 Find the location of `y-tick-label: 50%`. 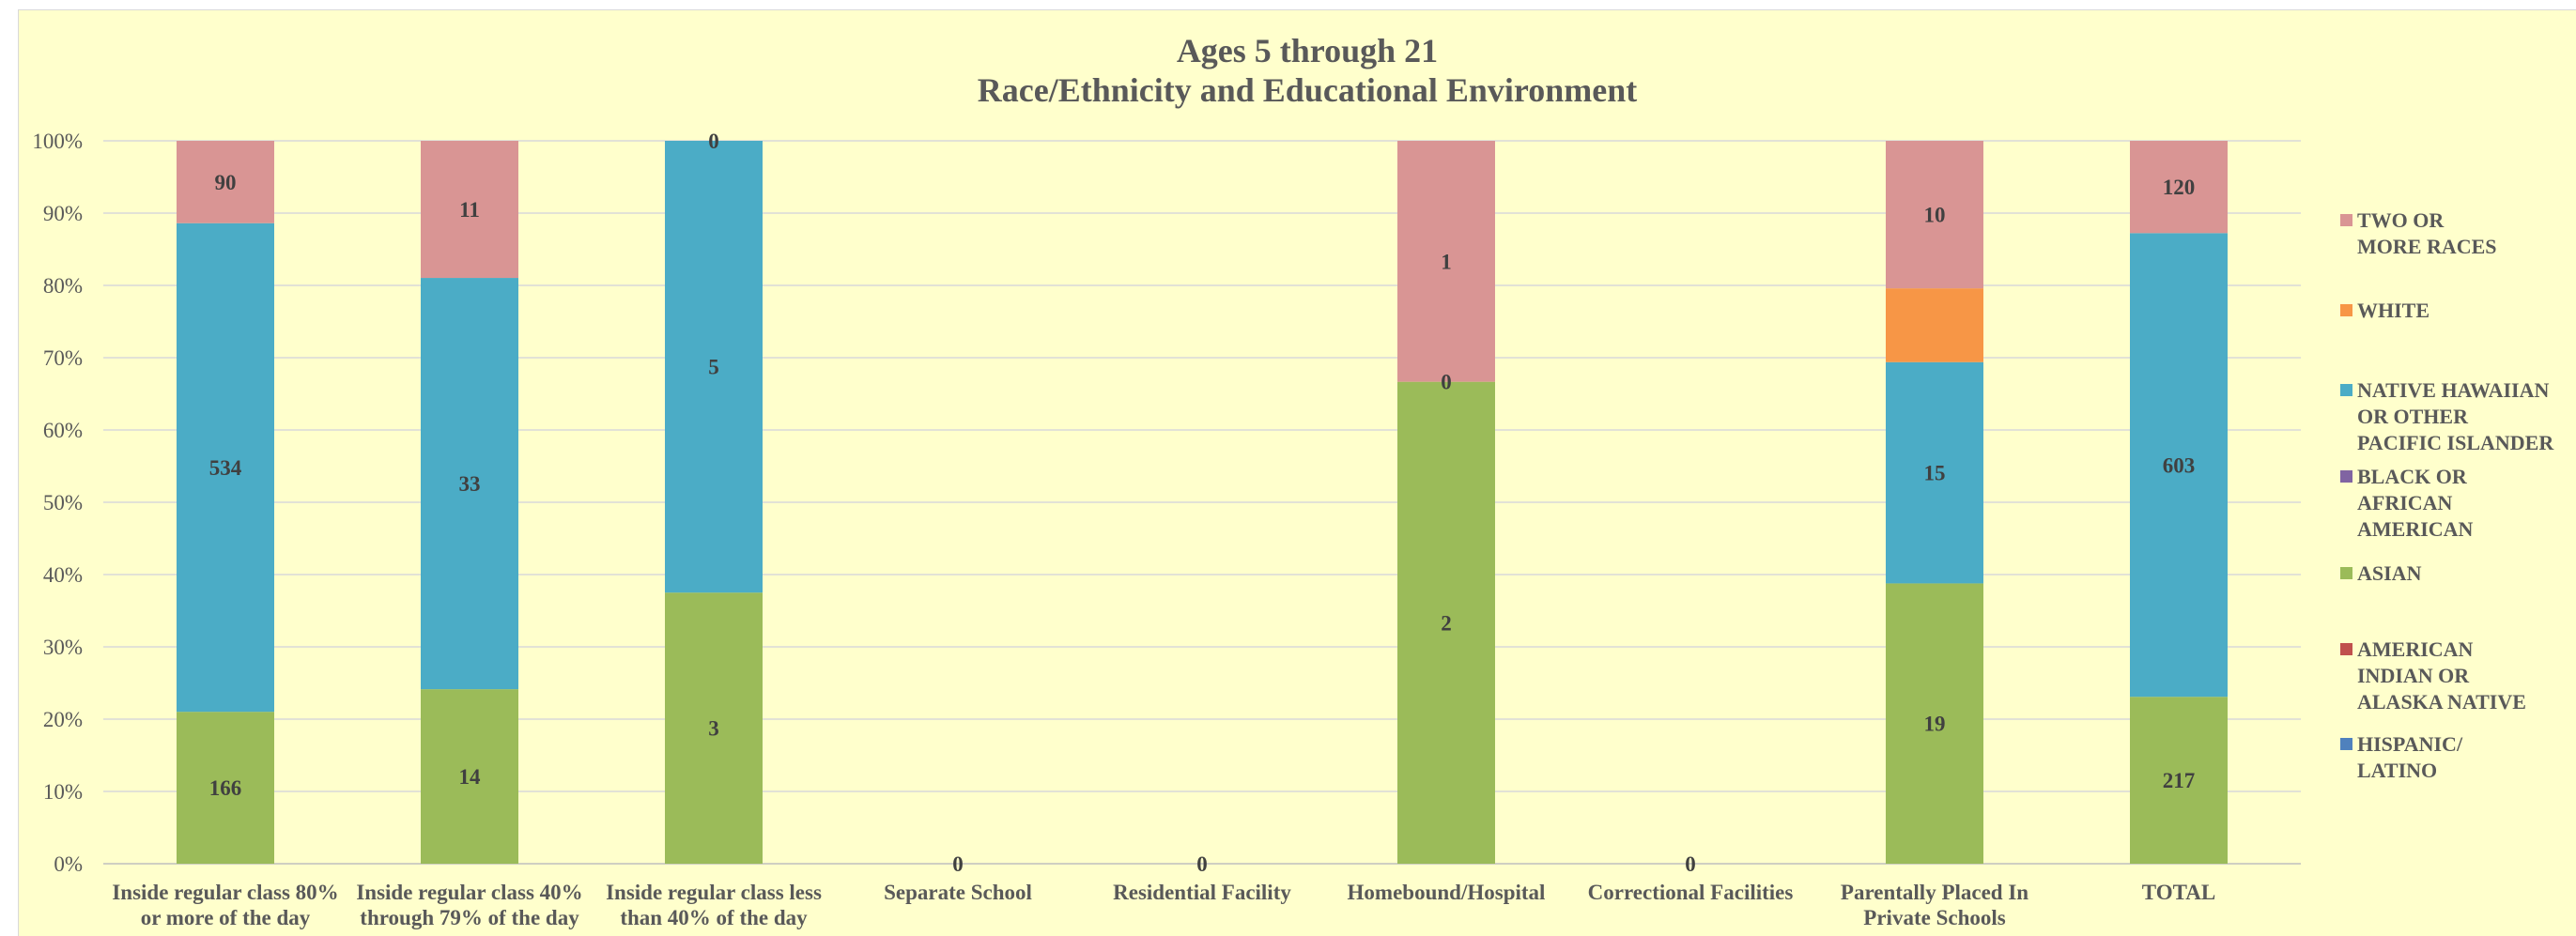

y-tick-label: 50% is located at coordinates (63, 502).